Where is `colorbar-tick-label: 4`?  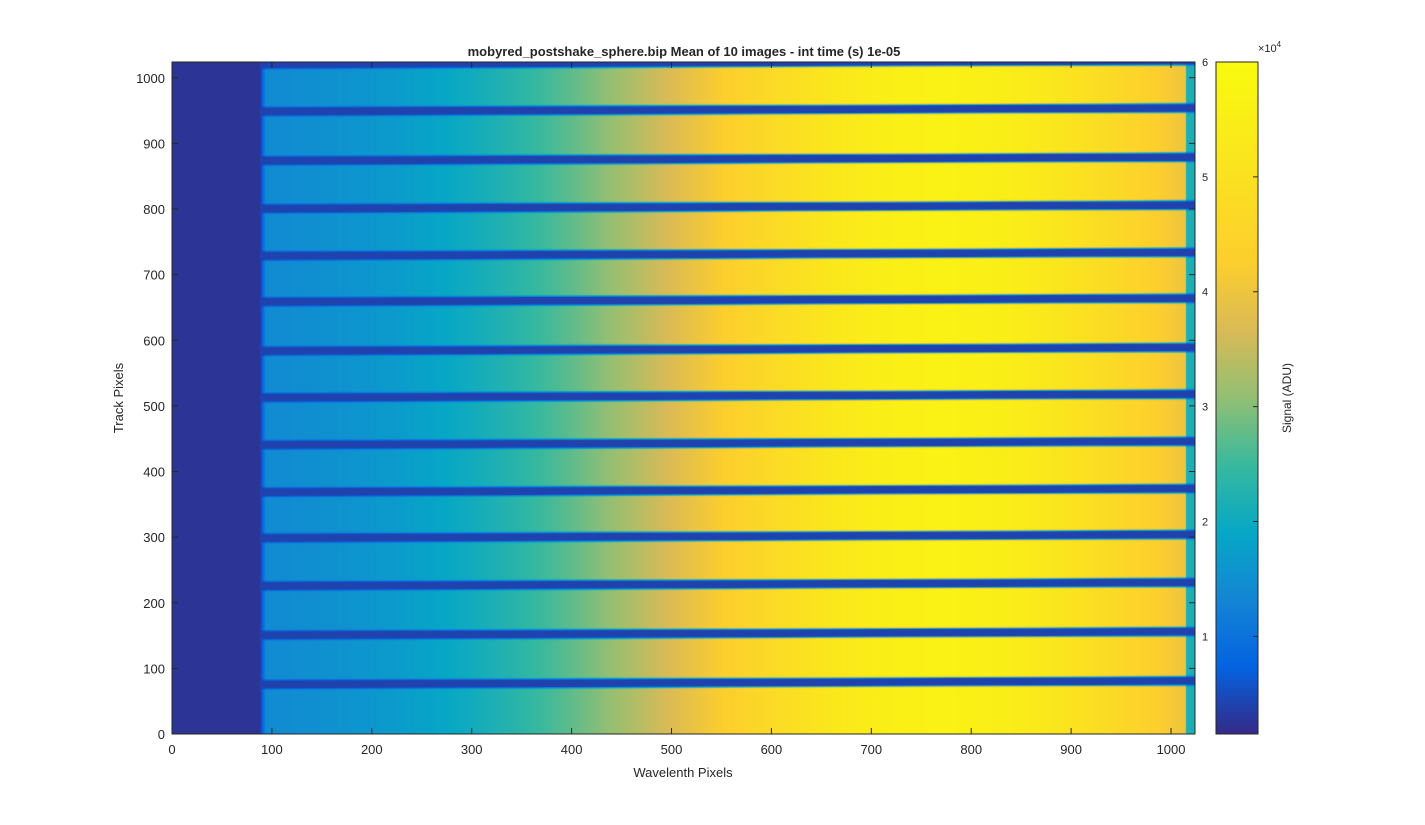 colorbar-tick-label: 4 is located at coordinates (1205, 293).